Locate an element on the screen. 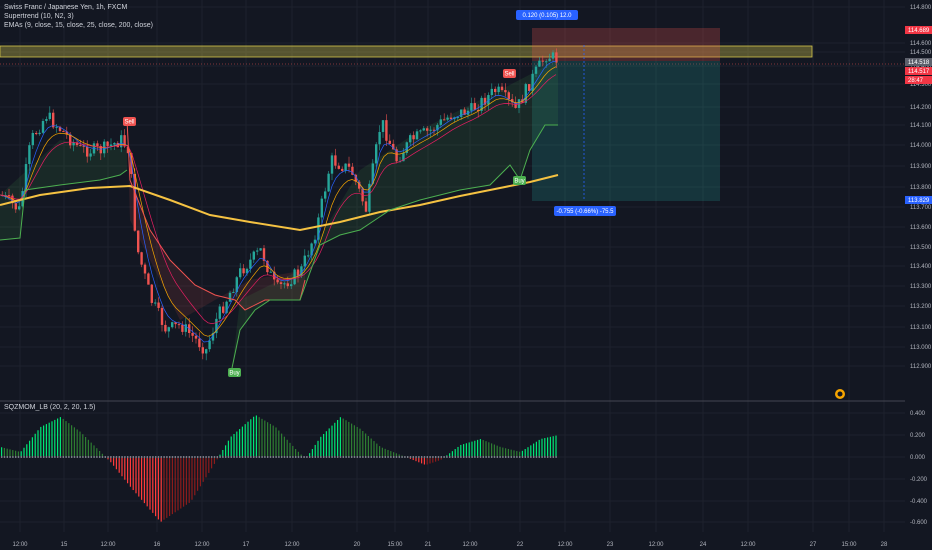 The image size is (932, 550). short-position-tool: 0.120 (0.105) 12.0 -0.755 (-0.66%) -75.5 is located at coordinates (618, 113).